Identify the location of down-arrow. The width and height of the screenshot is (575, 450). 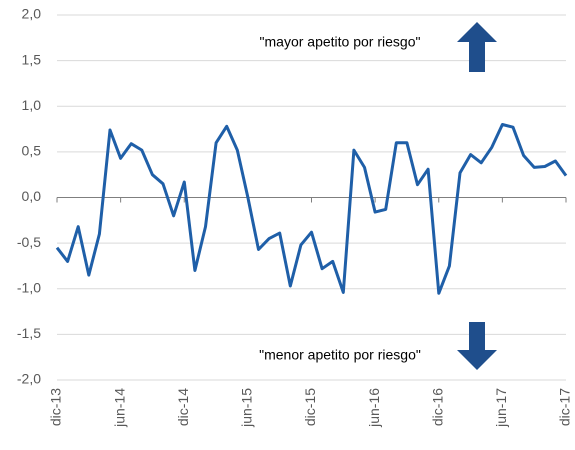
(477, 346).